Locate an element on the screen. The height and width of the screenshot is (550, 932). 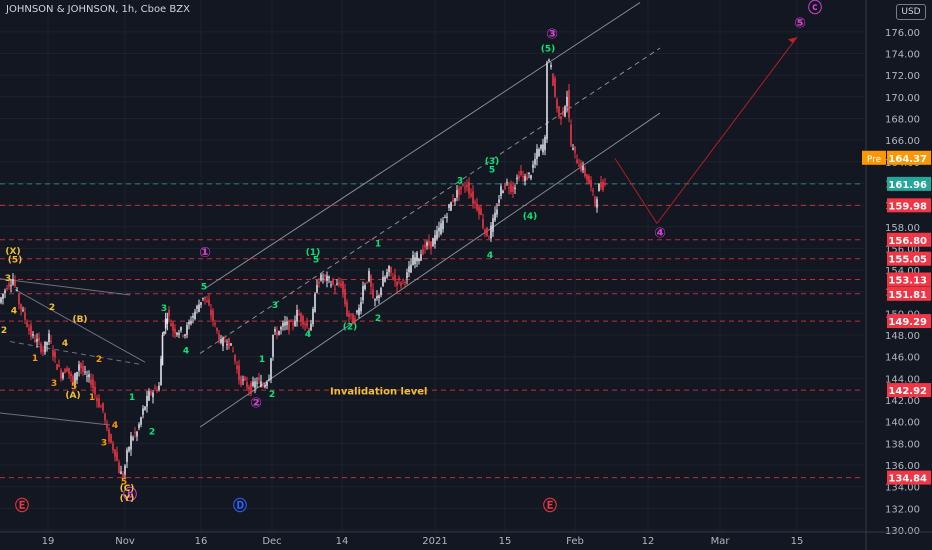
drawing-old-channel-b is located at coordinates (80, 326).